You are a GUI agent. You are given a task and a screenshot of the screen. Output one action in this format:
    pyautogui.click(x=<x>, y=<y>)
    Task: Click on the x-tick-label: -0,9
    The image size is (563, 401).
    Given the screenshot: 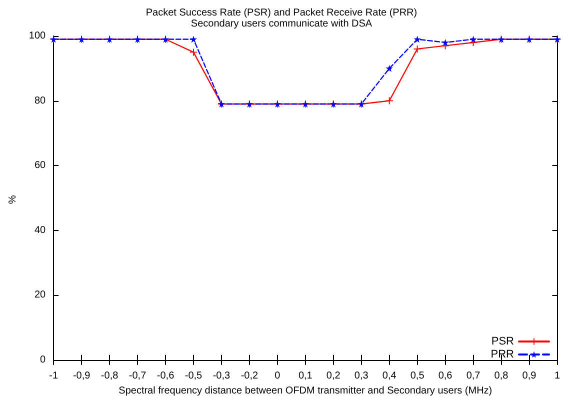 What is the action you would take?
    pyautogui.click(x=81, y=376)
    